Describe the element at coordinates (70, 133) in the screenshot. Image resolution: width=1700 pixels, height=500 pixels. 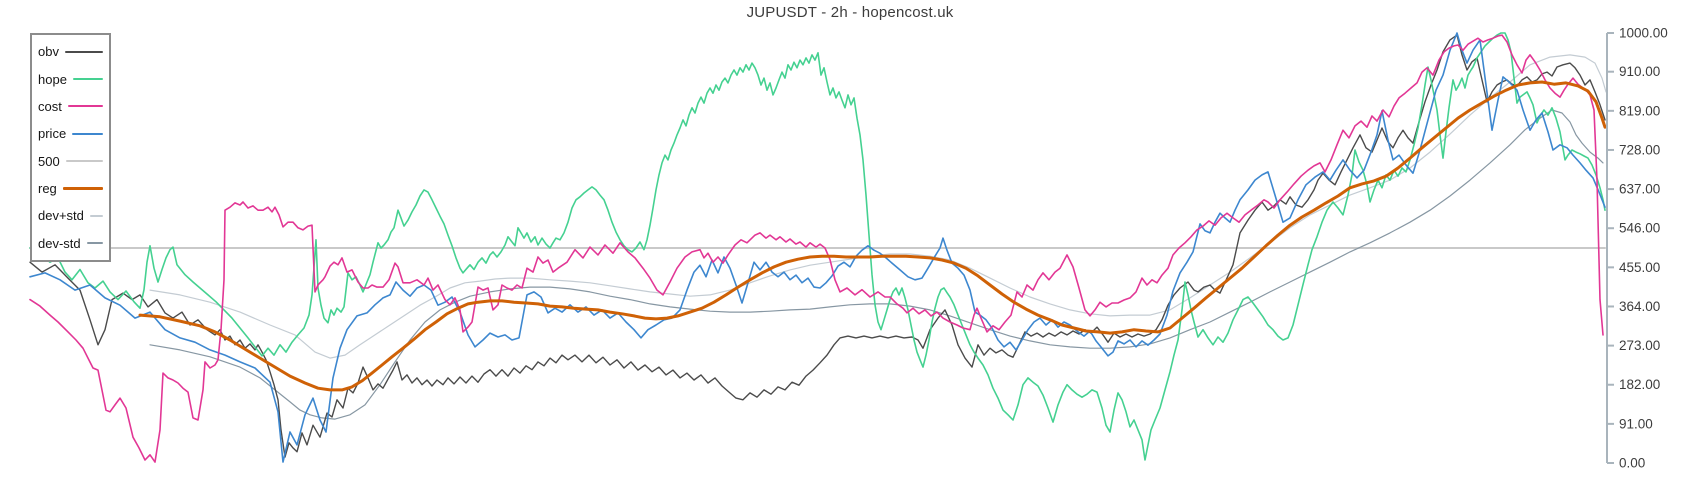
I see `legend-item-price: price` at that location.